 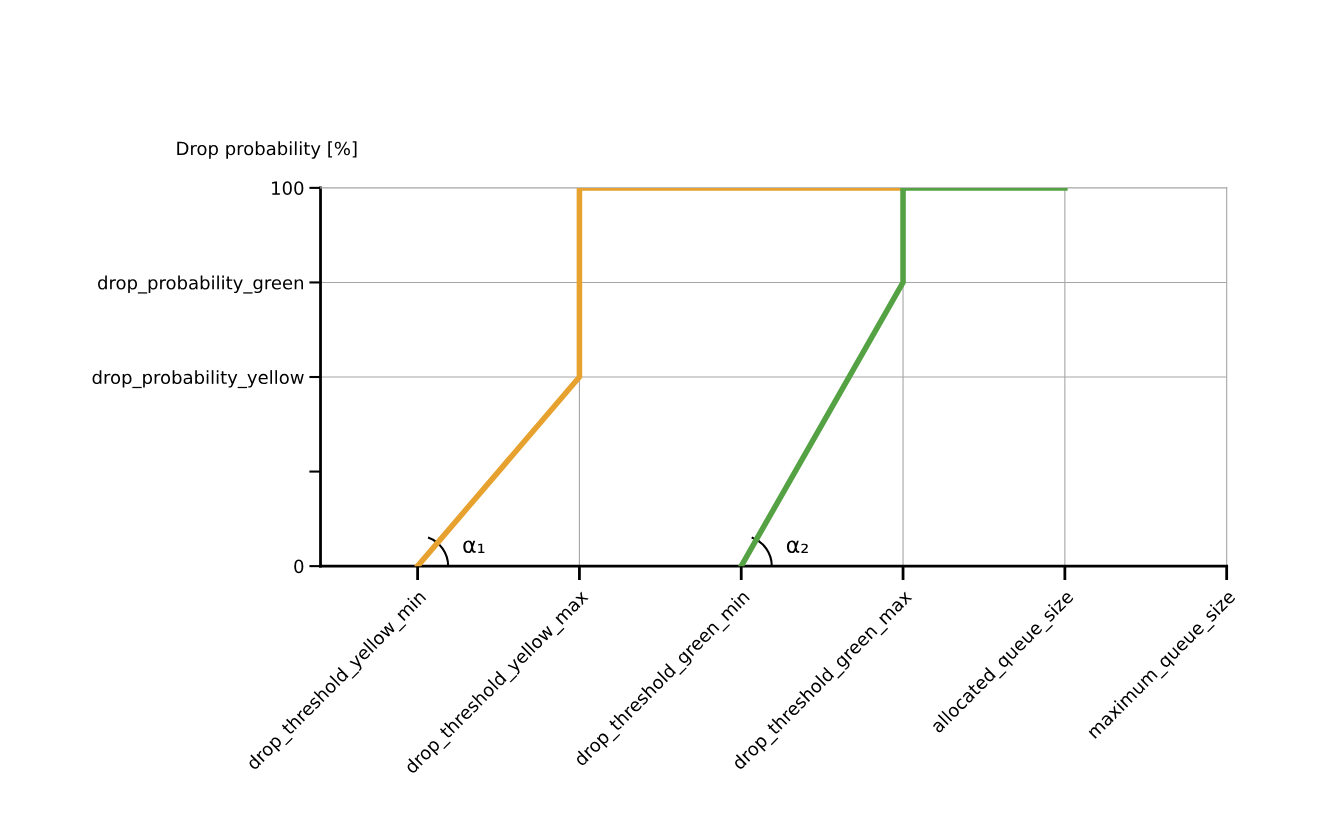 What do you see at coordinates (299, 566) in the screenshot?
I see `y-tick-label: 0` at bounding box center [299, 566].